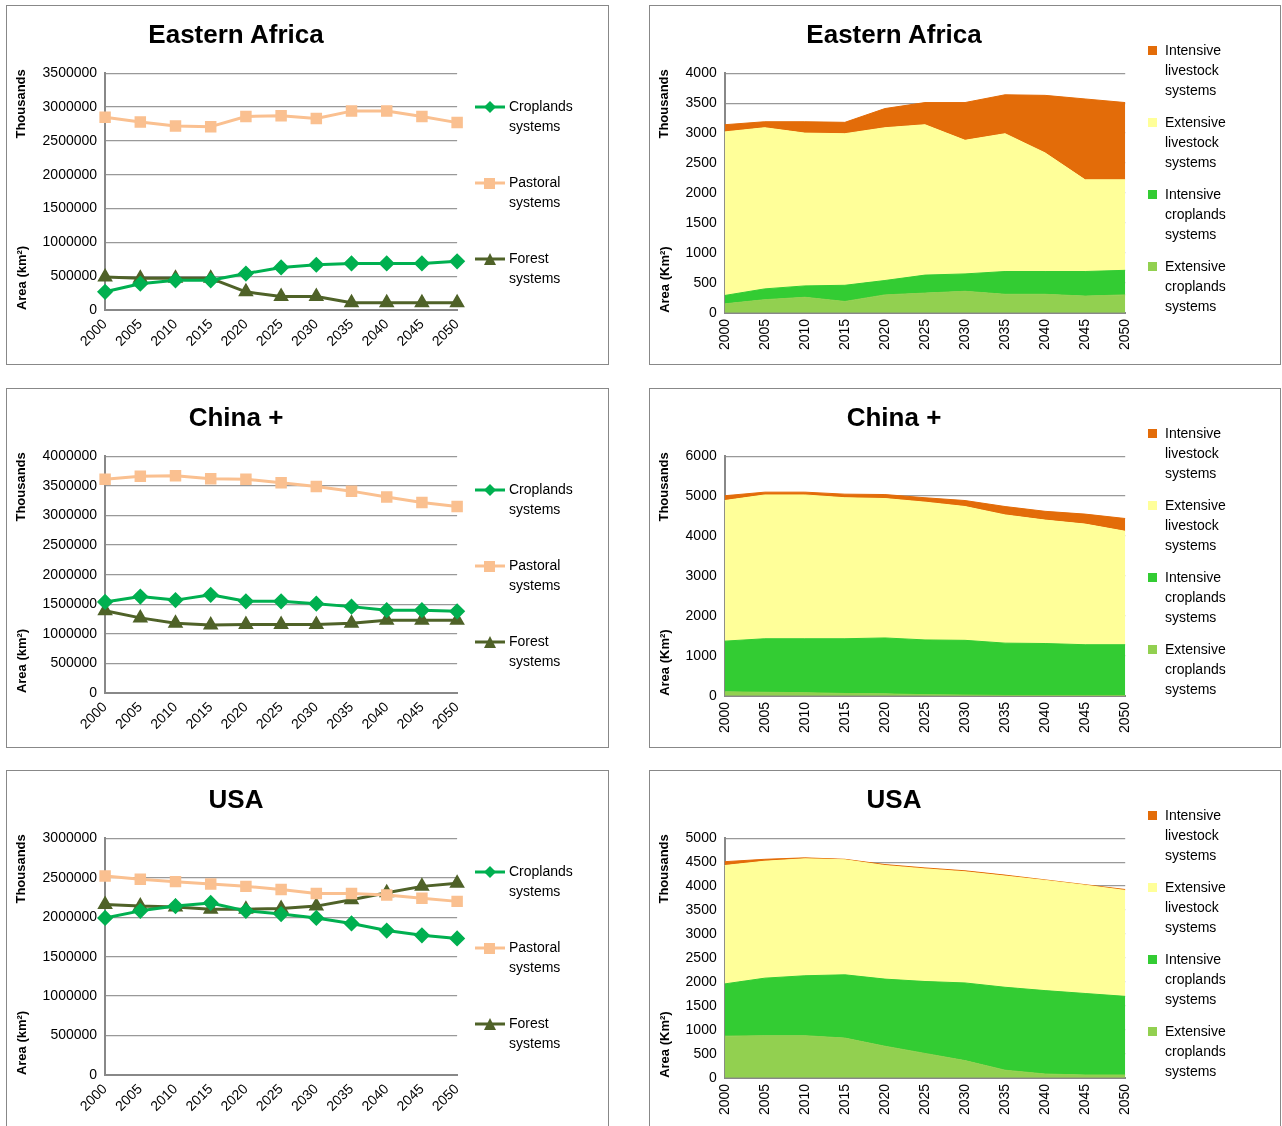  Describe the element at coordinates (701, 1004) in the screenshot. I see `y-tick-label: 1500` at that location.